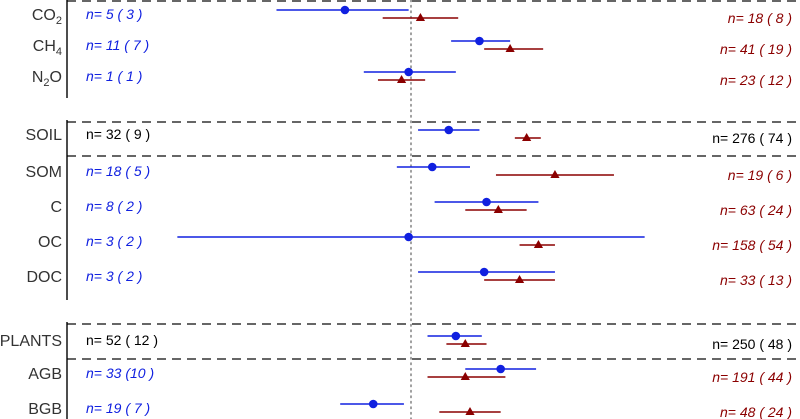  I want to click on point-a-oc, so click(408, 237).